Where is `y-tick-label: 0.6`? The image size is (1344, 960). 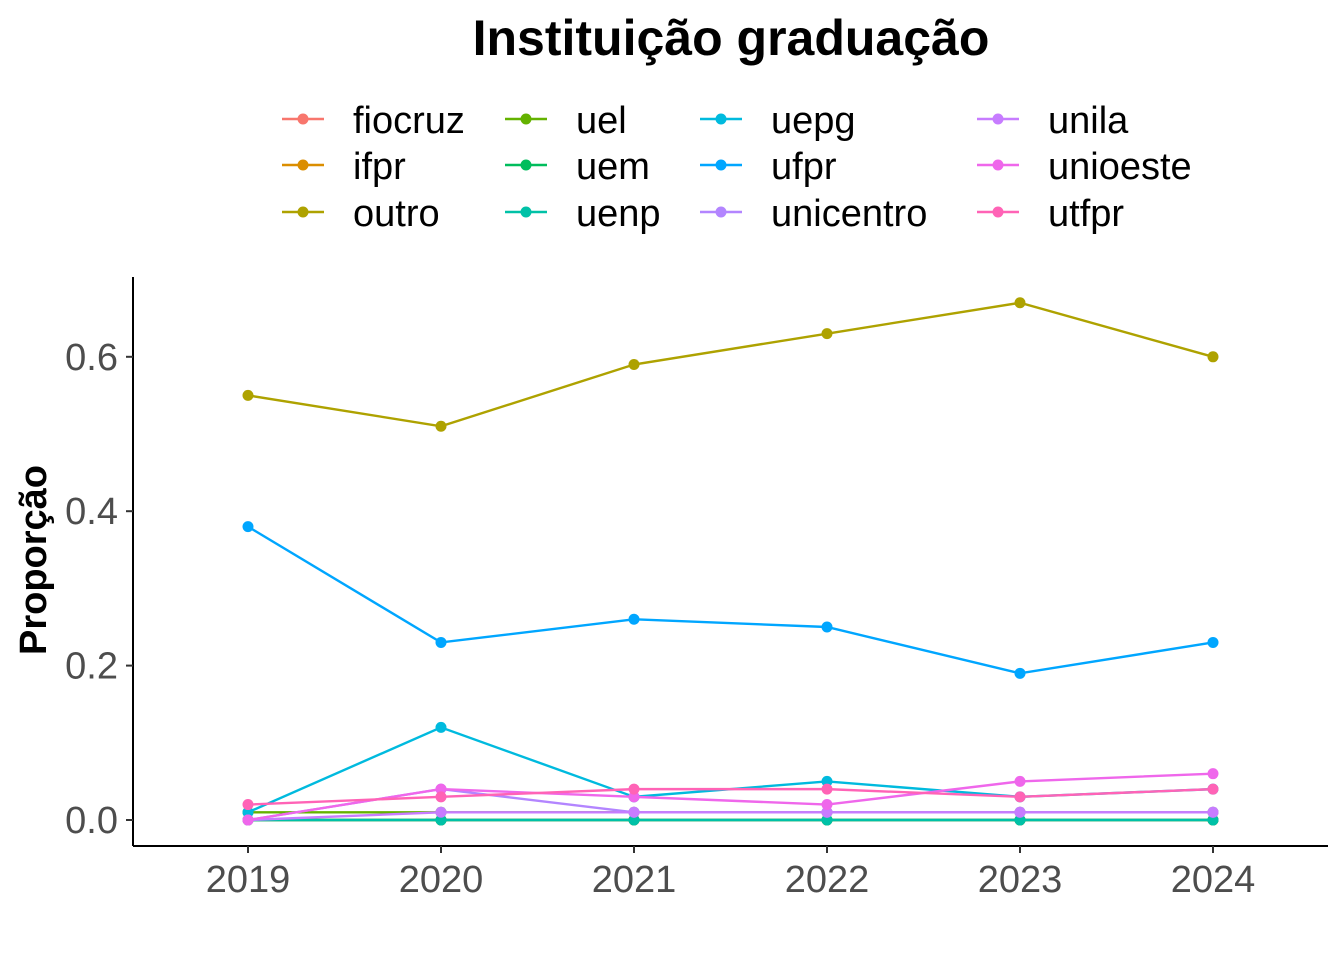
y-tick-label: 0.6 is located at coordinates (91, 358).